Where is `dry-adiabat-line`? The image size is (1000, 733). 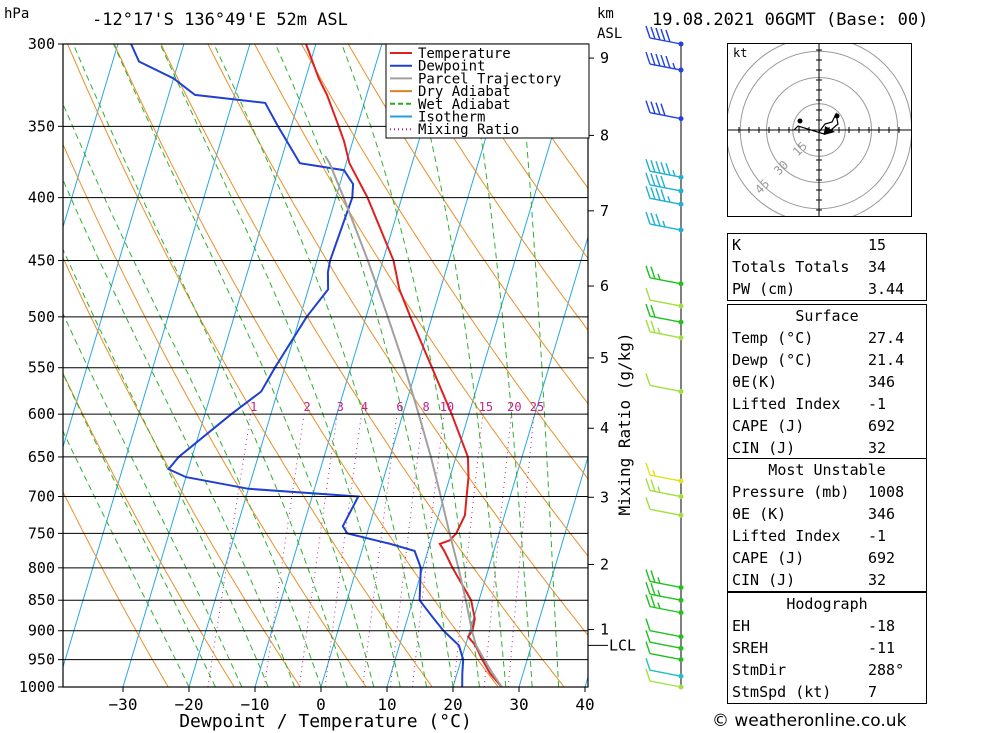
dry-adiabat-line is located at coordinates (491, 188).